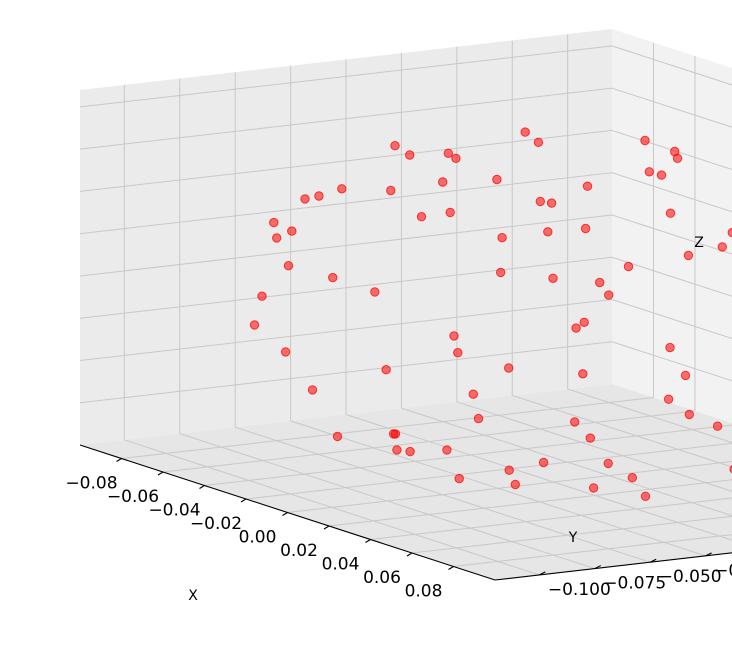 This screenshot has height=652, width=732. I want to click on x-tick-label: −0.02, so click(216, 524).